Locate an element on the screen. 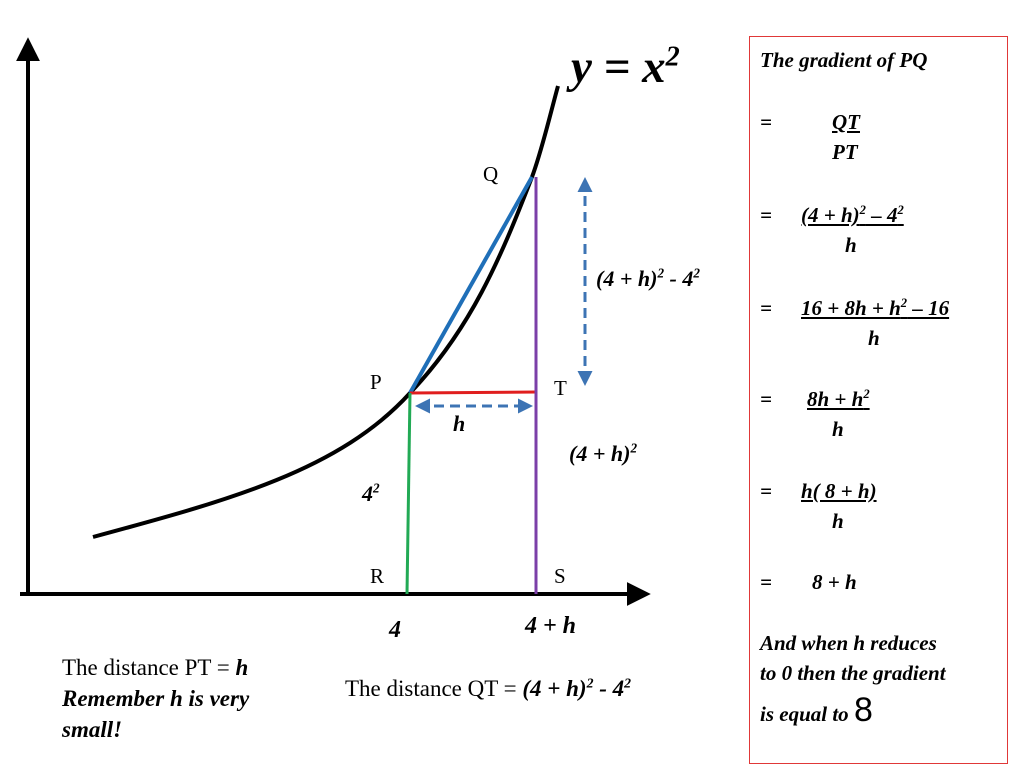 The height and width of the screenshot is (768, 1024). conclusion-line1: And when h reduces is located at coordinates (848, 643).